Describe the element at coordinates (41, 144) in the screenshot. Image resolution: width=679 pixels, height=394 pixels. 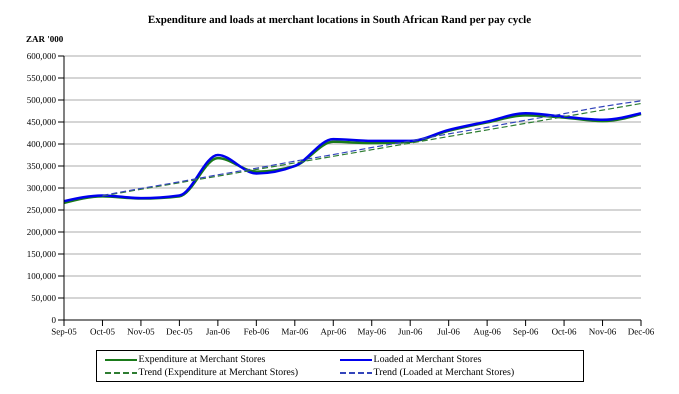
I see `y-tick-label: 400,000` at that location.